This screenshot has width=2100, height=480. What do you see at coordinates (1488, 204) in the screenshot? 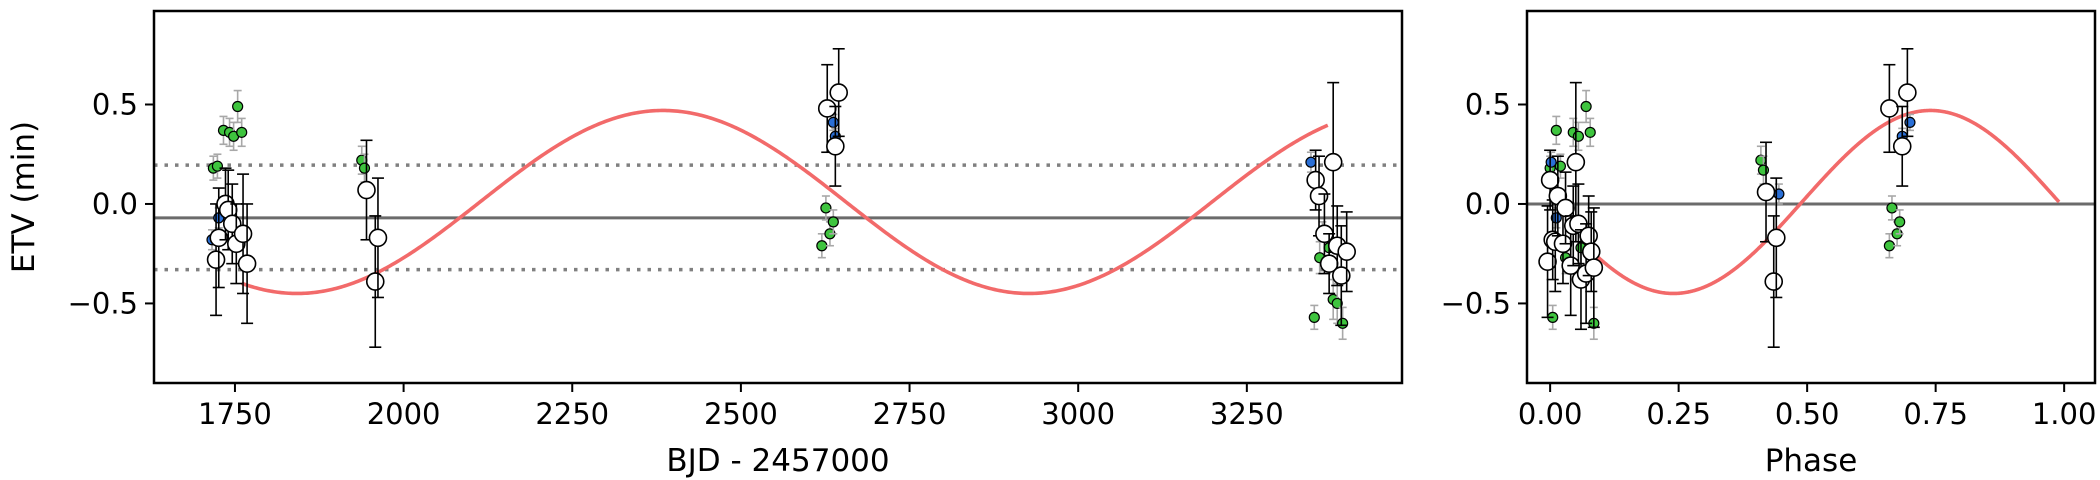
I see `panel2-ytick-label: 0.0` at bounding box center [1488, 204].